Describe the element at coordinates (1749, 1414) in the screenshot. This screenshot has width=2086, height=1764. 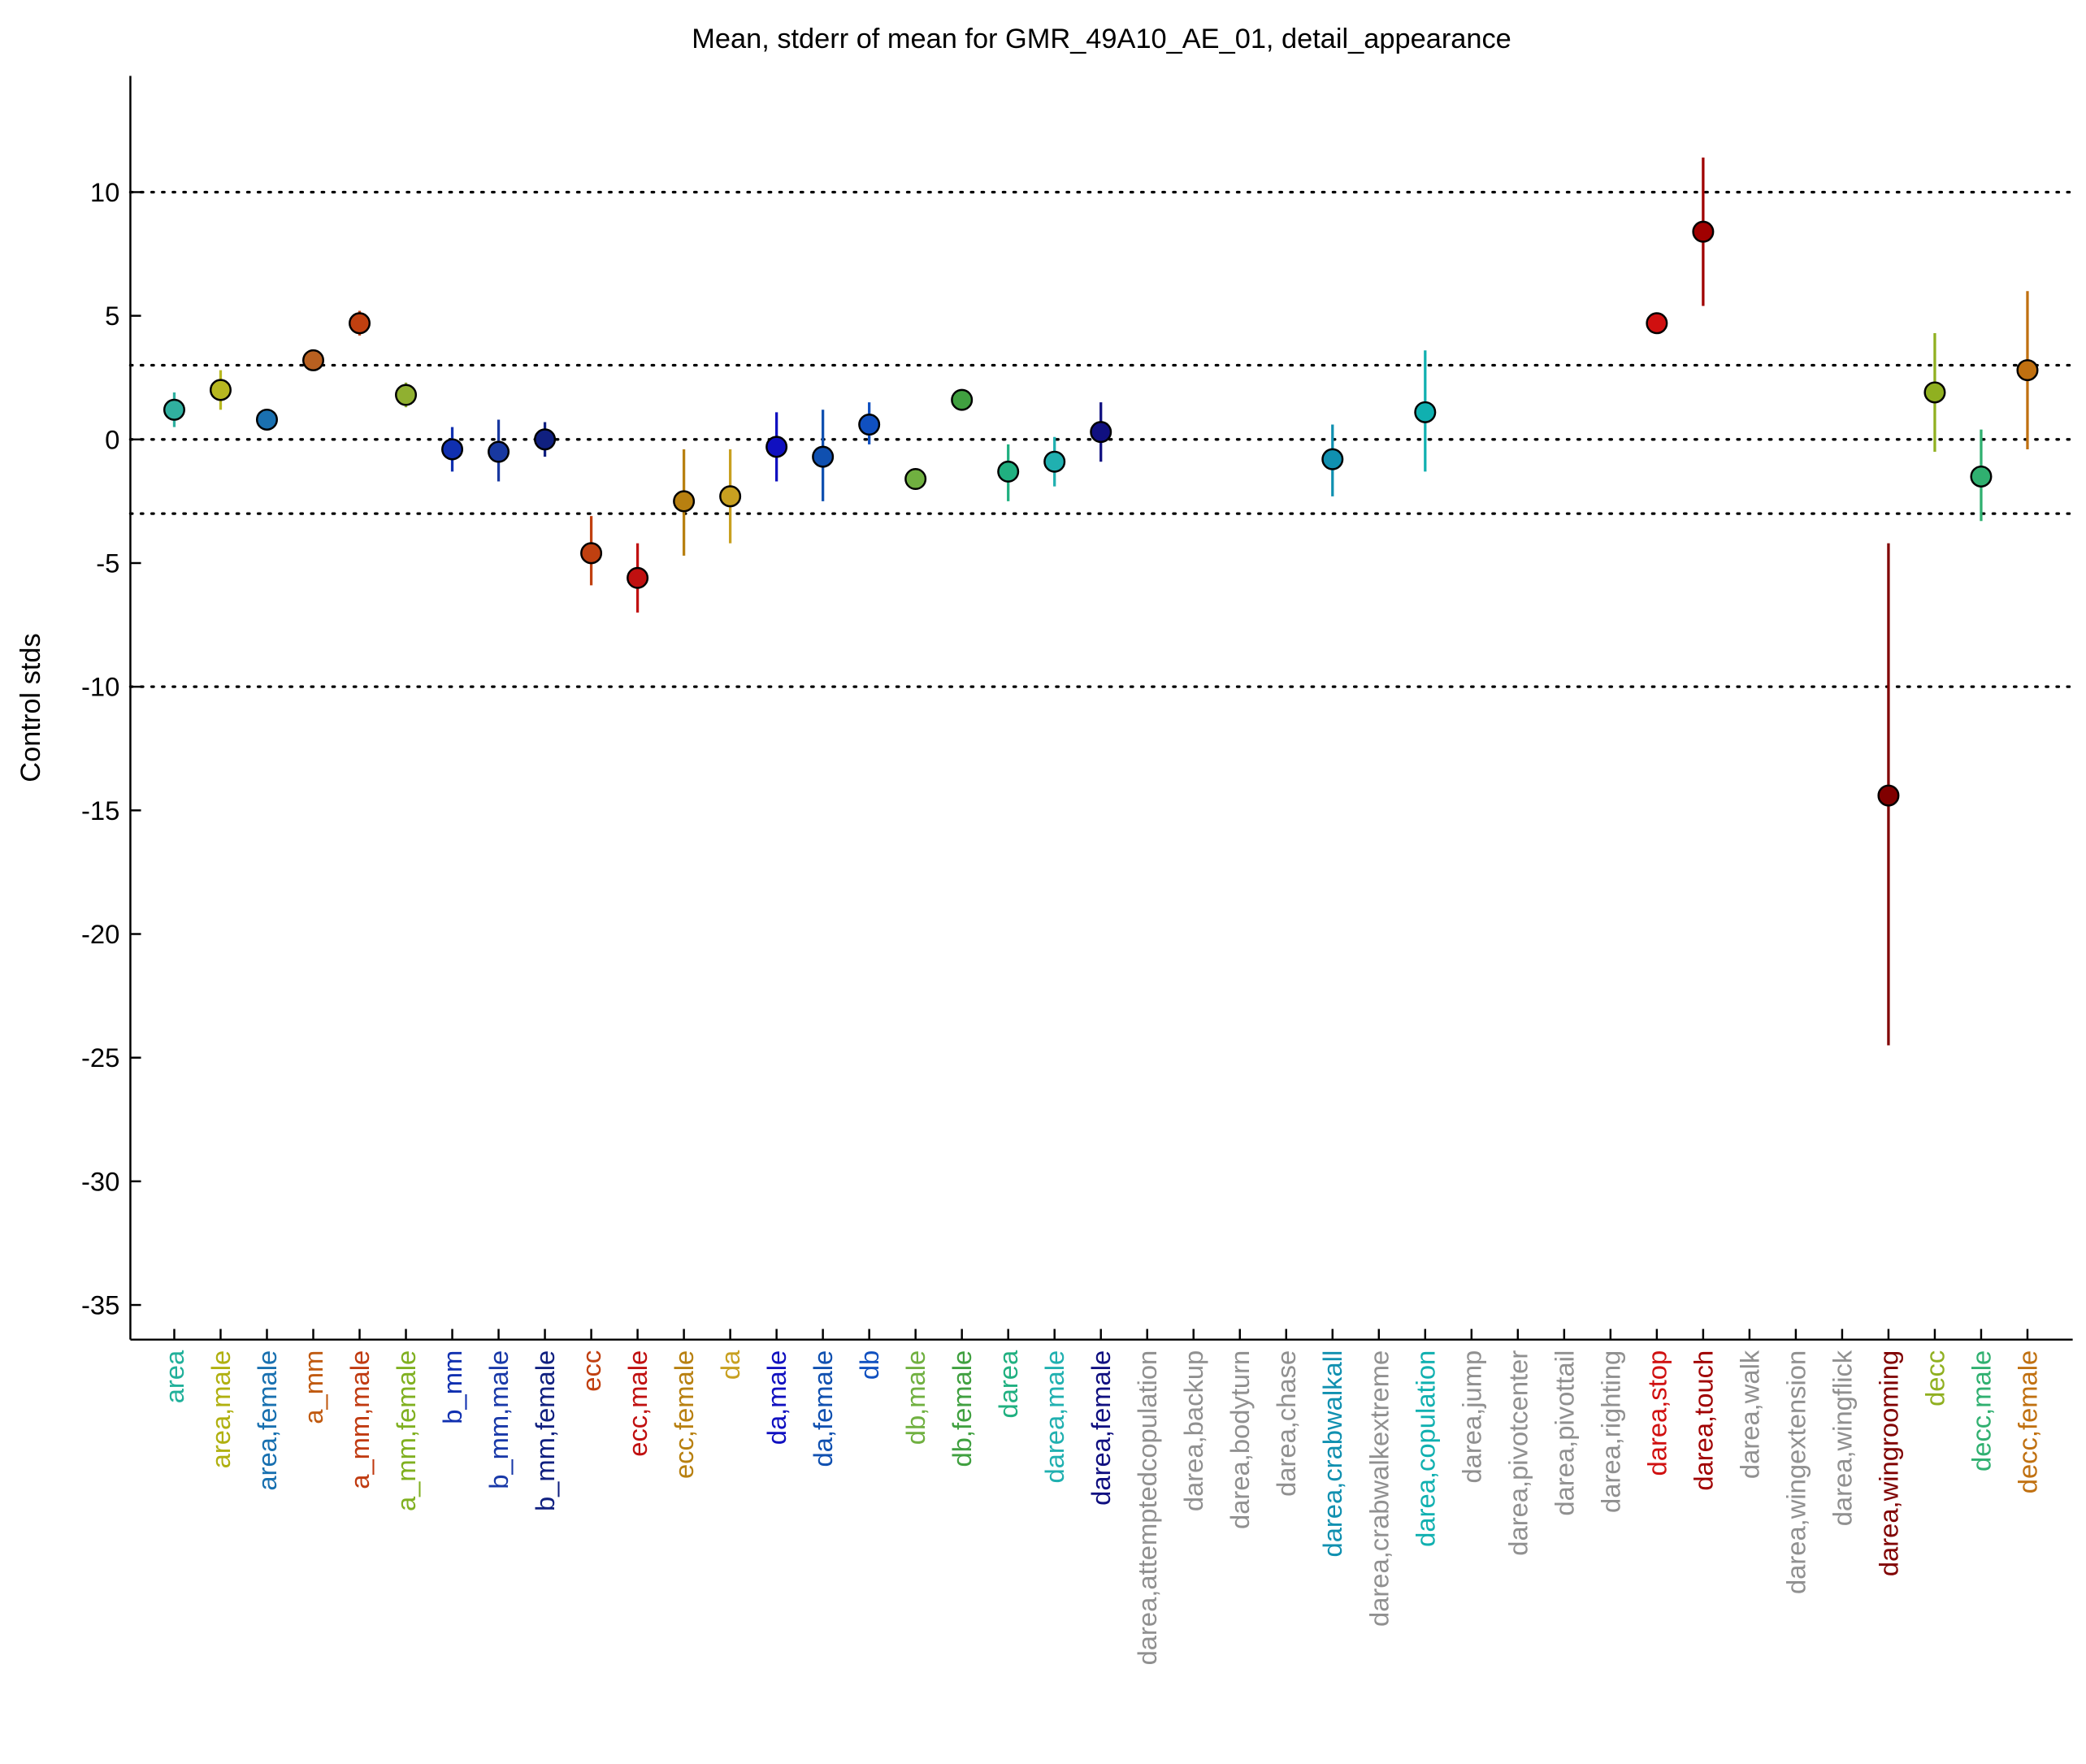
I see `x-tick-label: darea,walk` at that location.